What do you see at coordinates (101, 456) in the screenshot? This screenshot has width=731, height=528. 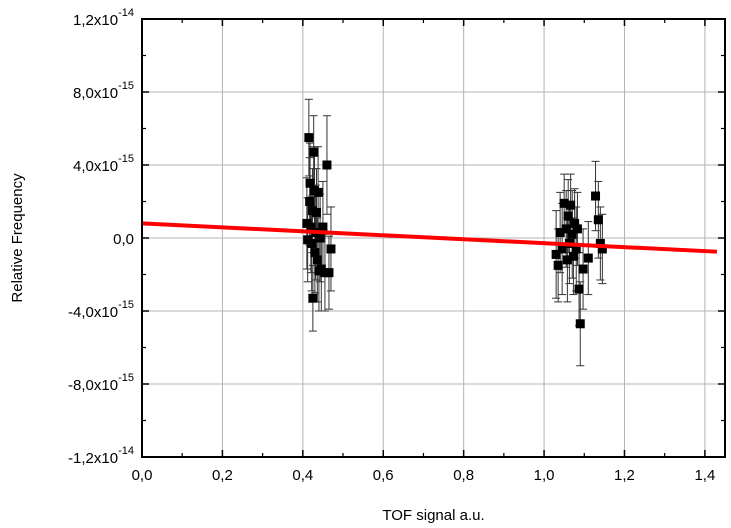 I see `y-tick-label: -1,2x10⁻¹⁴` at bounding box center [101, 456].